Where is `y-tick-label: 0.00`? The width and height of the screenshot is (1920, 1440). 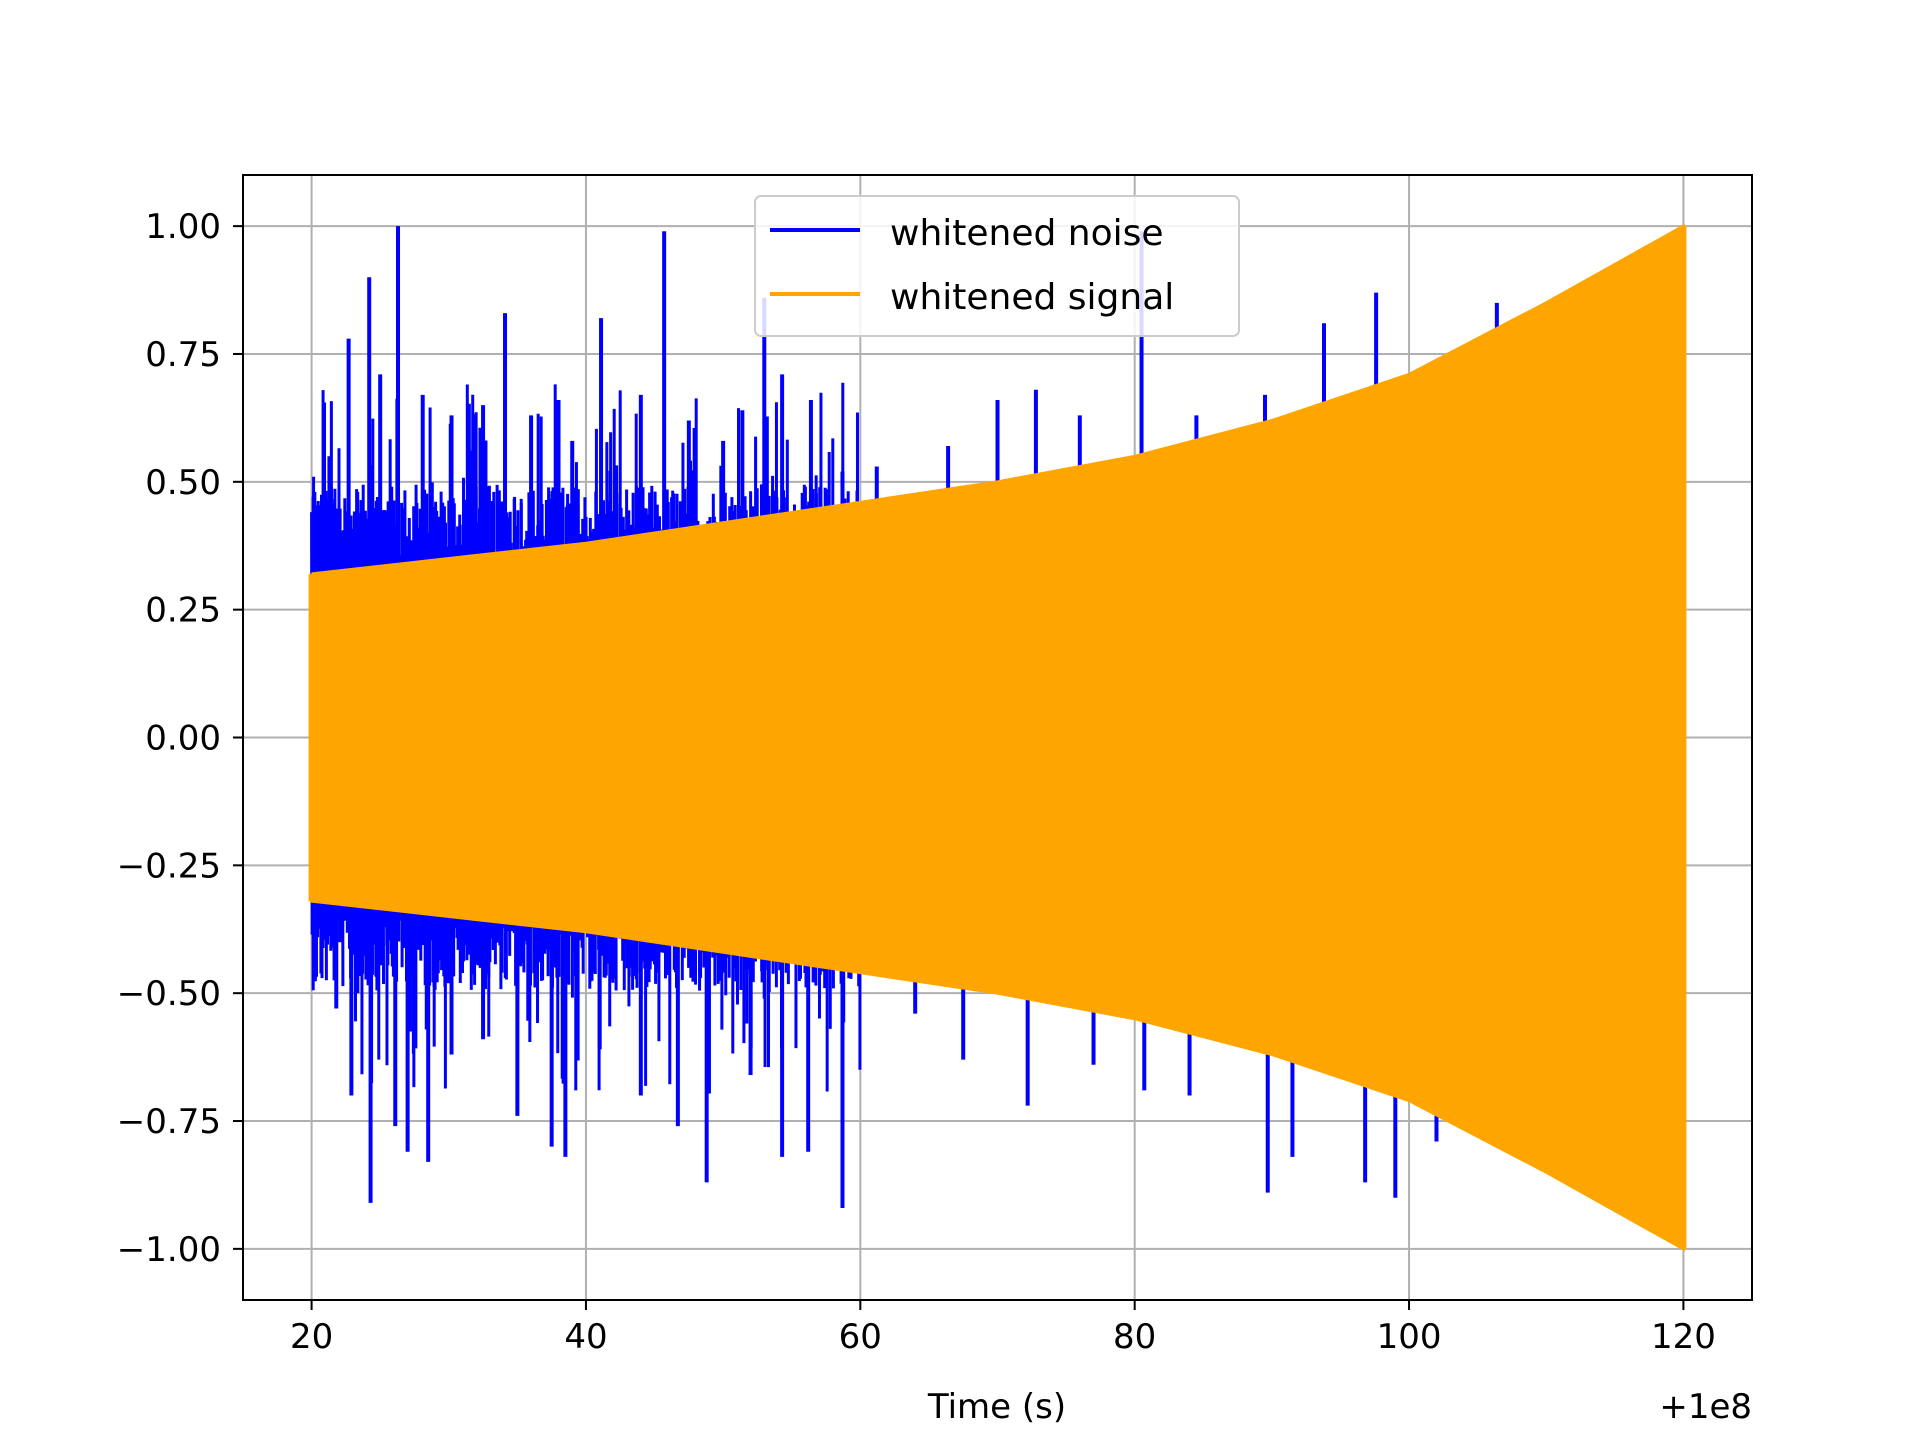 y-tick-label: 0.00 is located at coordinates (183, 739).